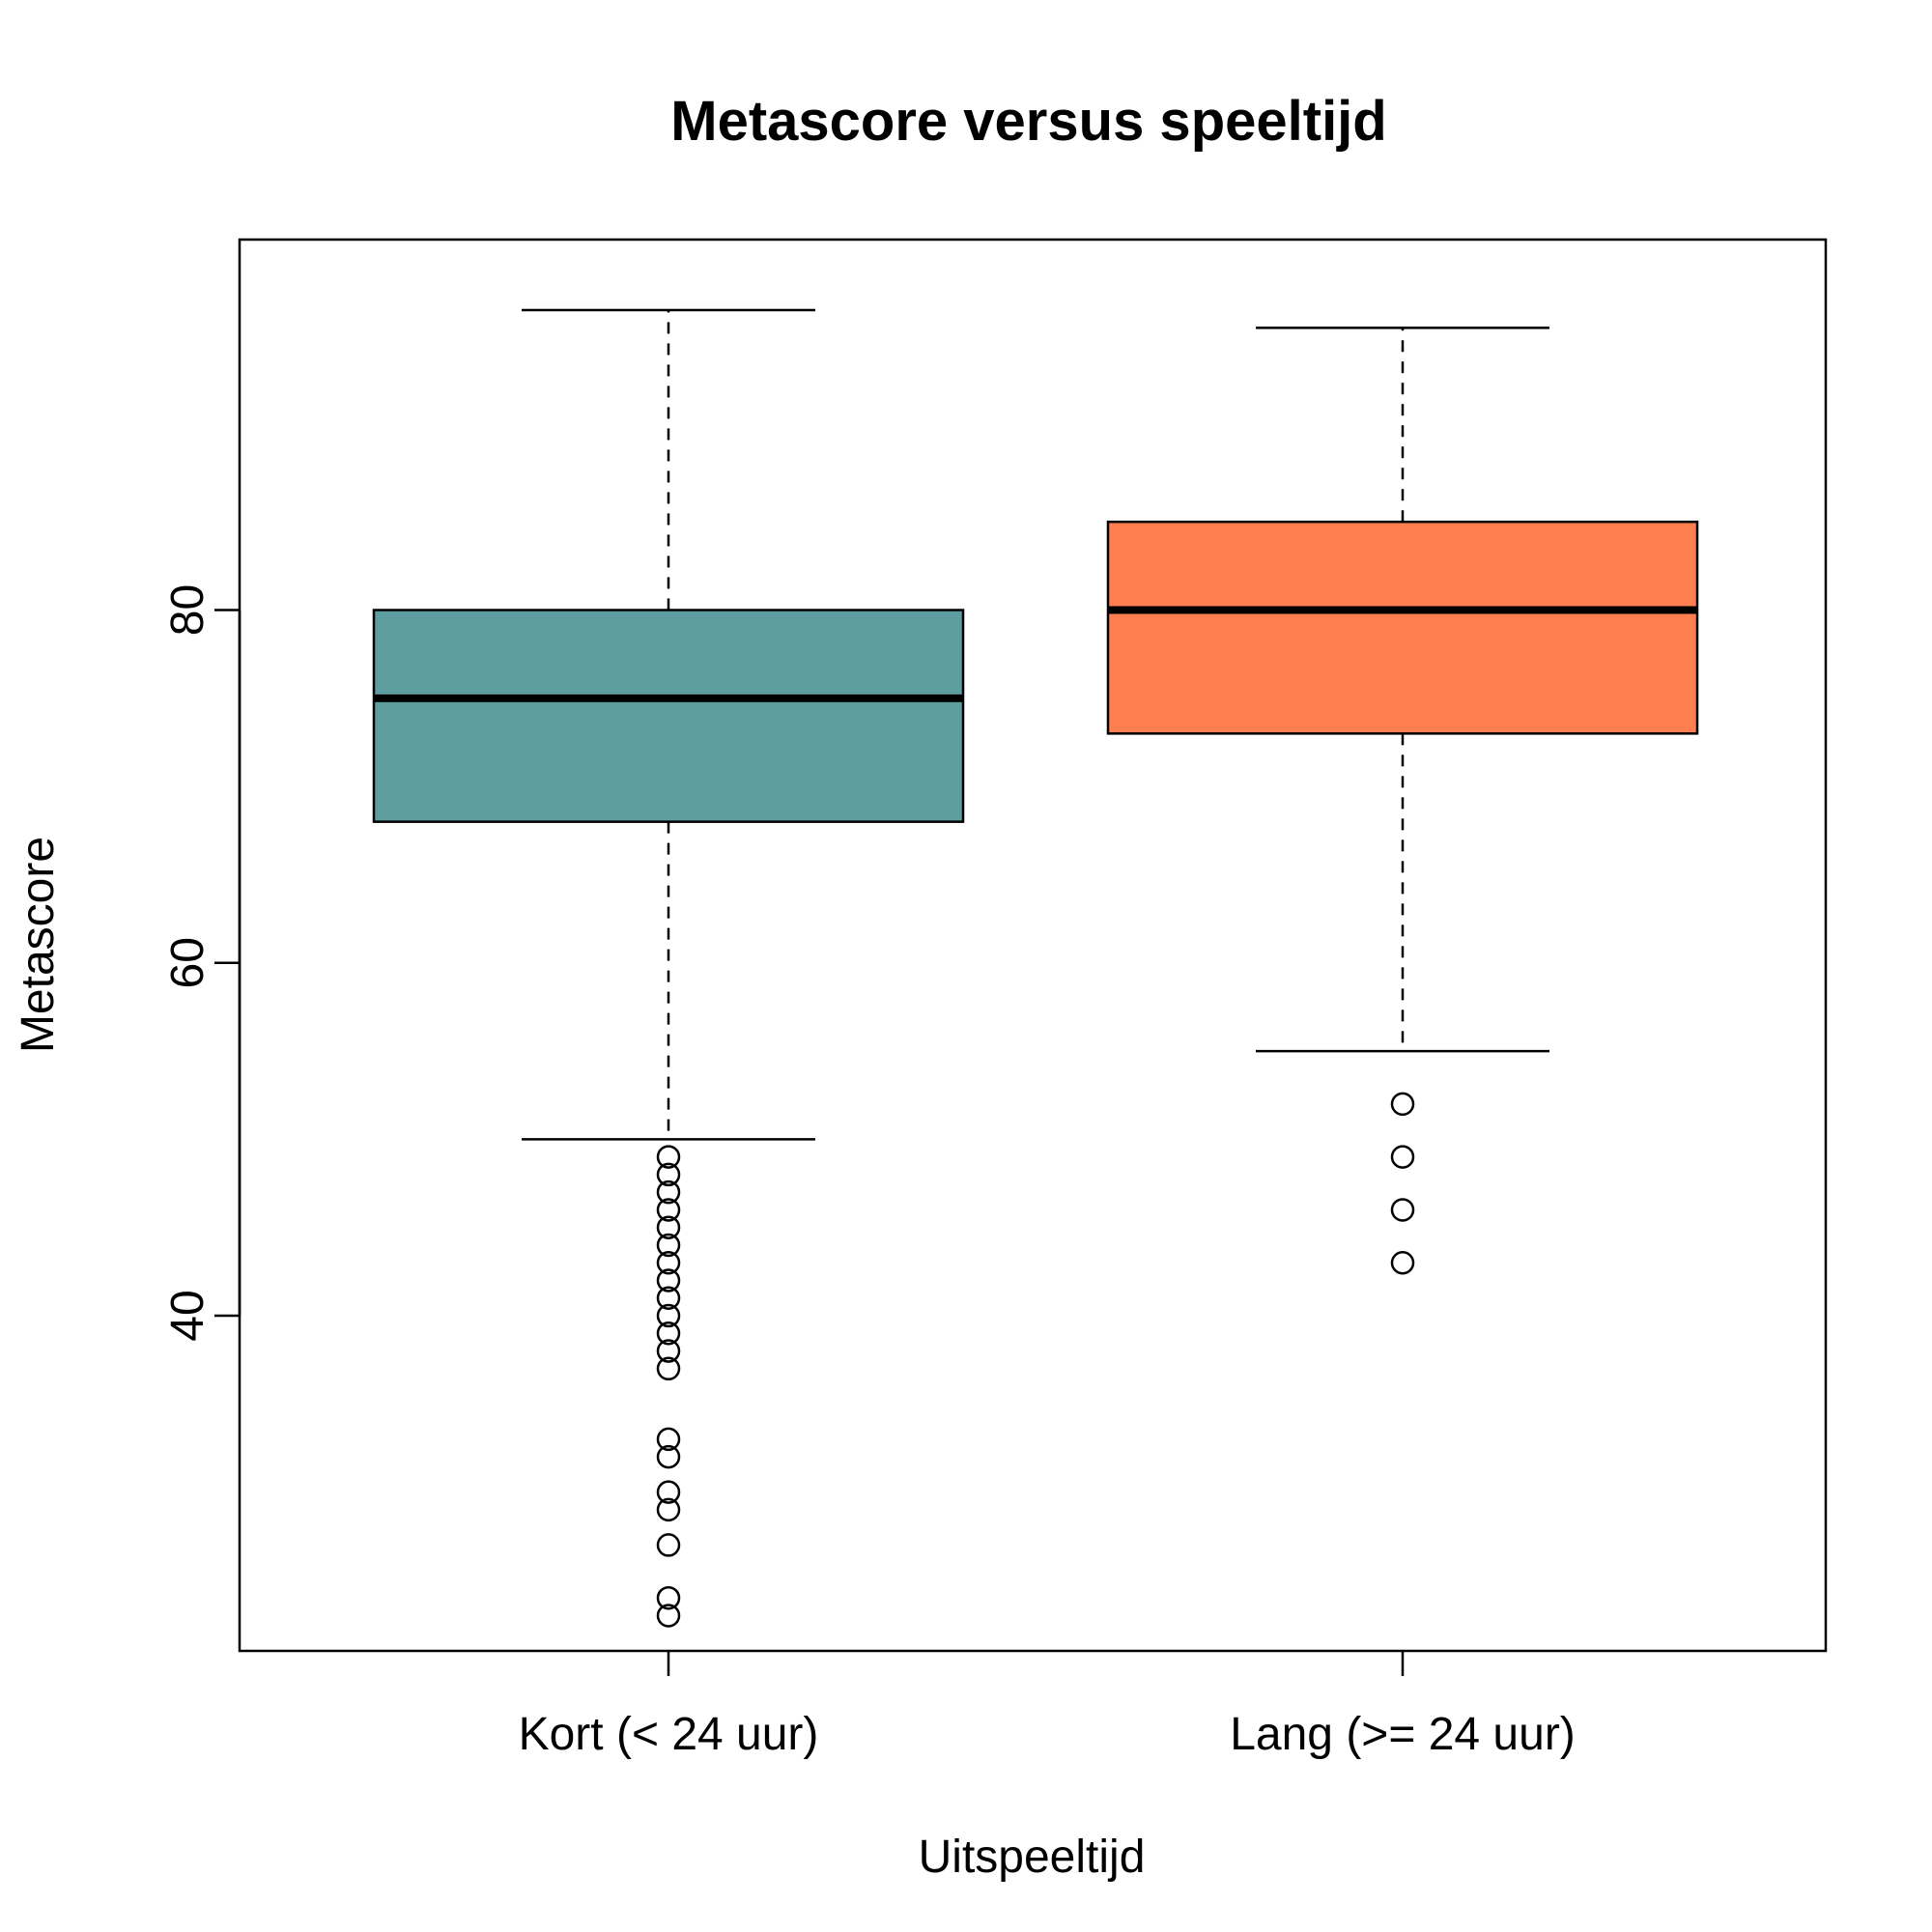  Describe the element at coordinates (187, 962) in the screenshot. I see `y-tick-label: 60` at that location.